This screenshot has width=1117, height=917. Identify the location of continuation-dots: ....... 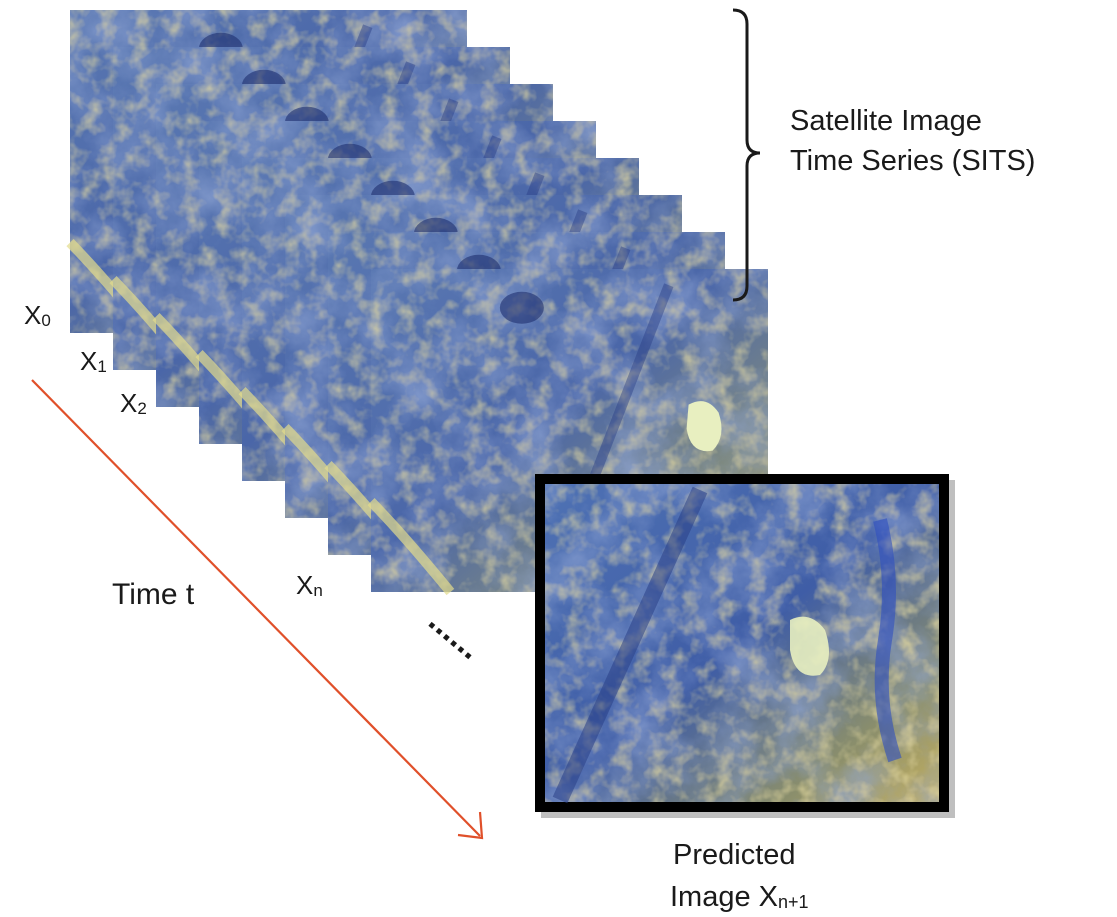
(456, 634).